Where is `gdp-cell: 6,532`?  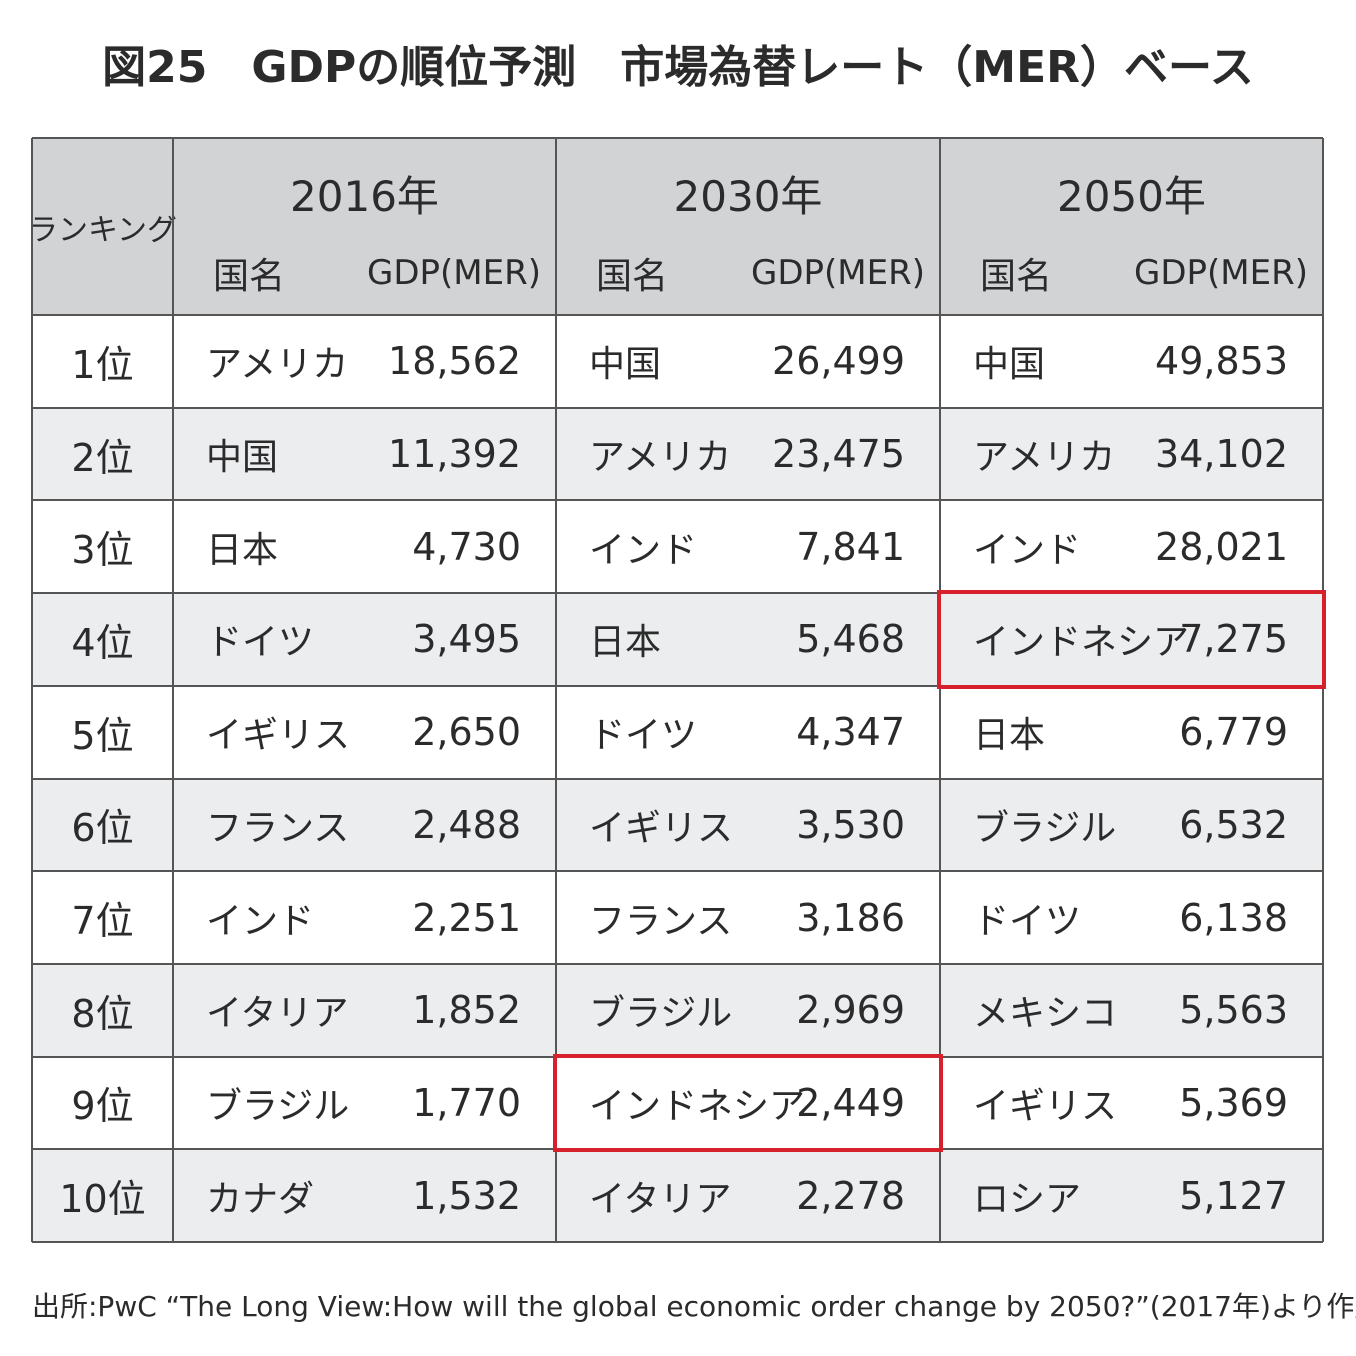
gdp-cell: 6,532 is located at coordinates (1233, 824).